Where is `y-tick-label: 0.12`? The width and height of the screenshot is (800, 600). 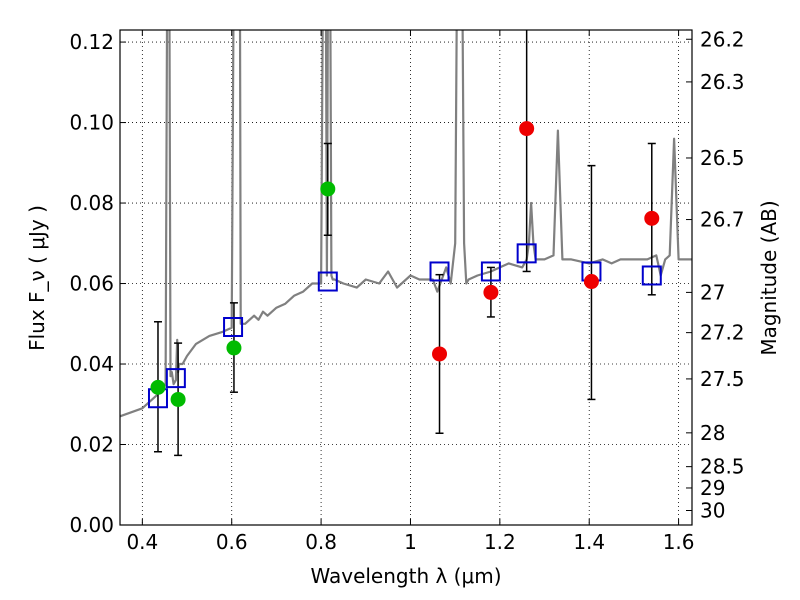 y-tick-label: 0.12 is located at coordinates (91, 42).